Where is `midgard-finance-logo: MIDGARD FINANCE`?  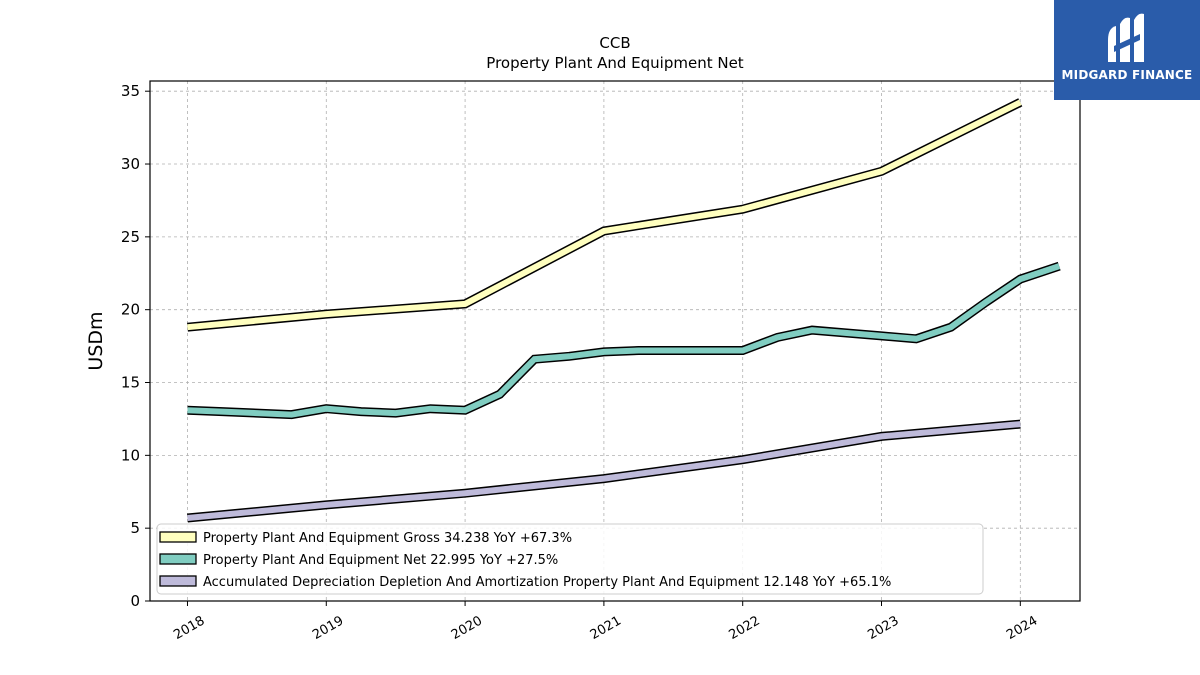 midgard-finance-logo: MIDGARD FINANCE is located at coordinates (1127, 50).